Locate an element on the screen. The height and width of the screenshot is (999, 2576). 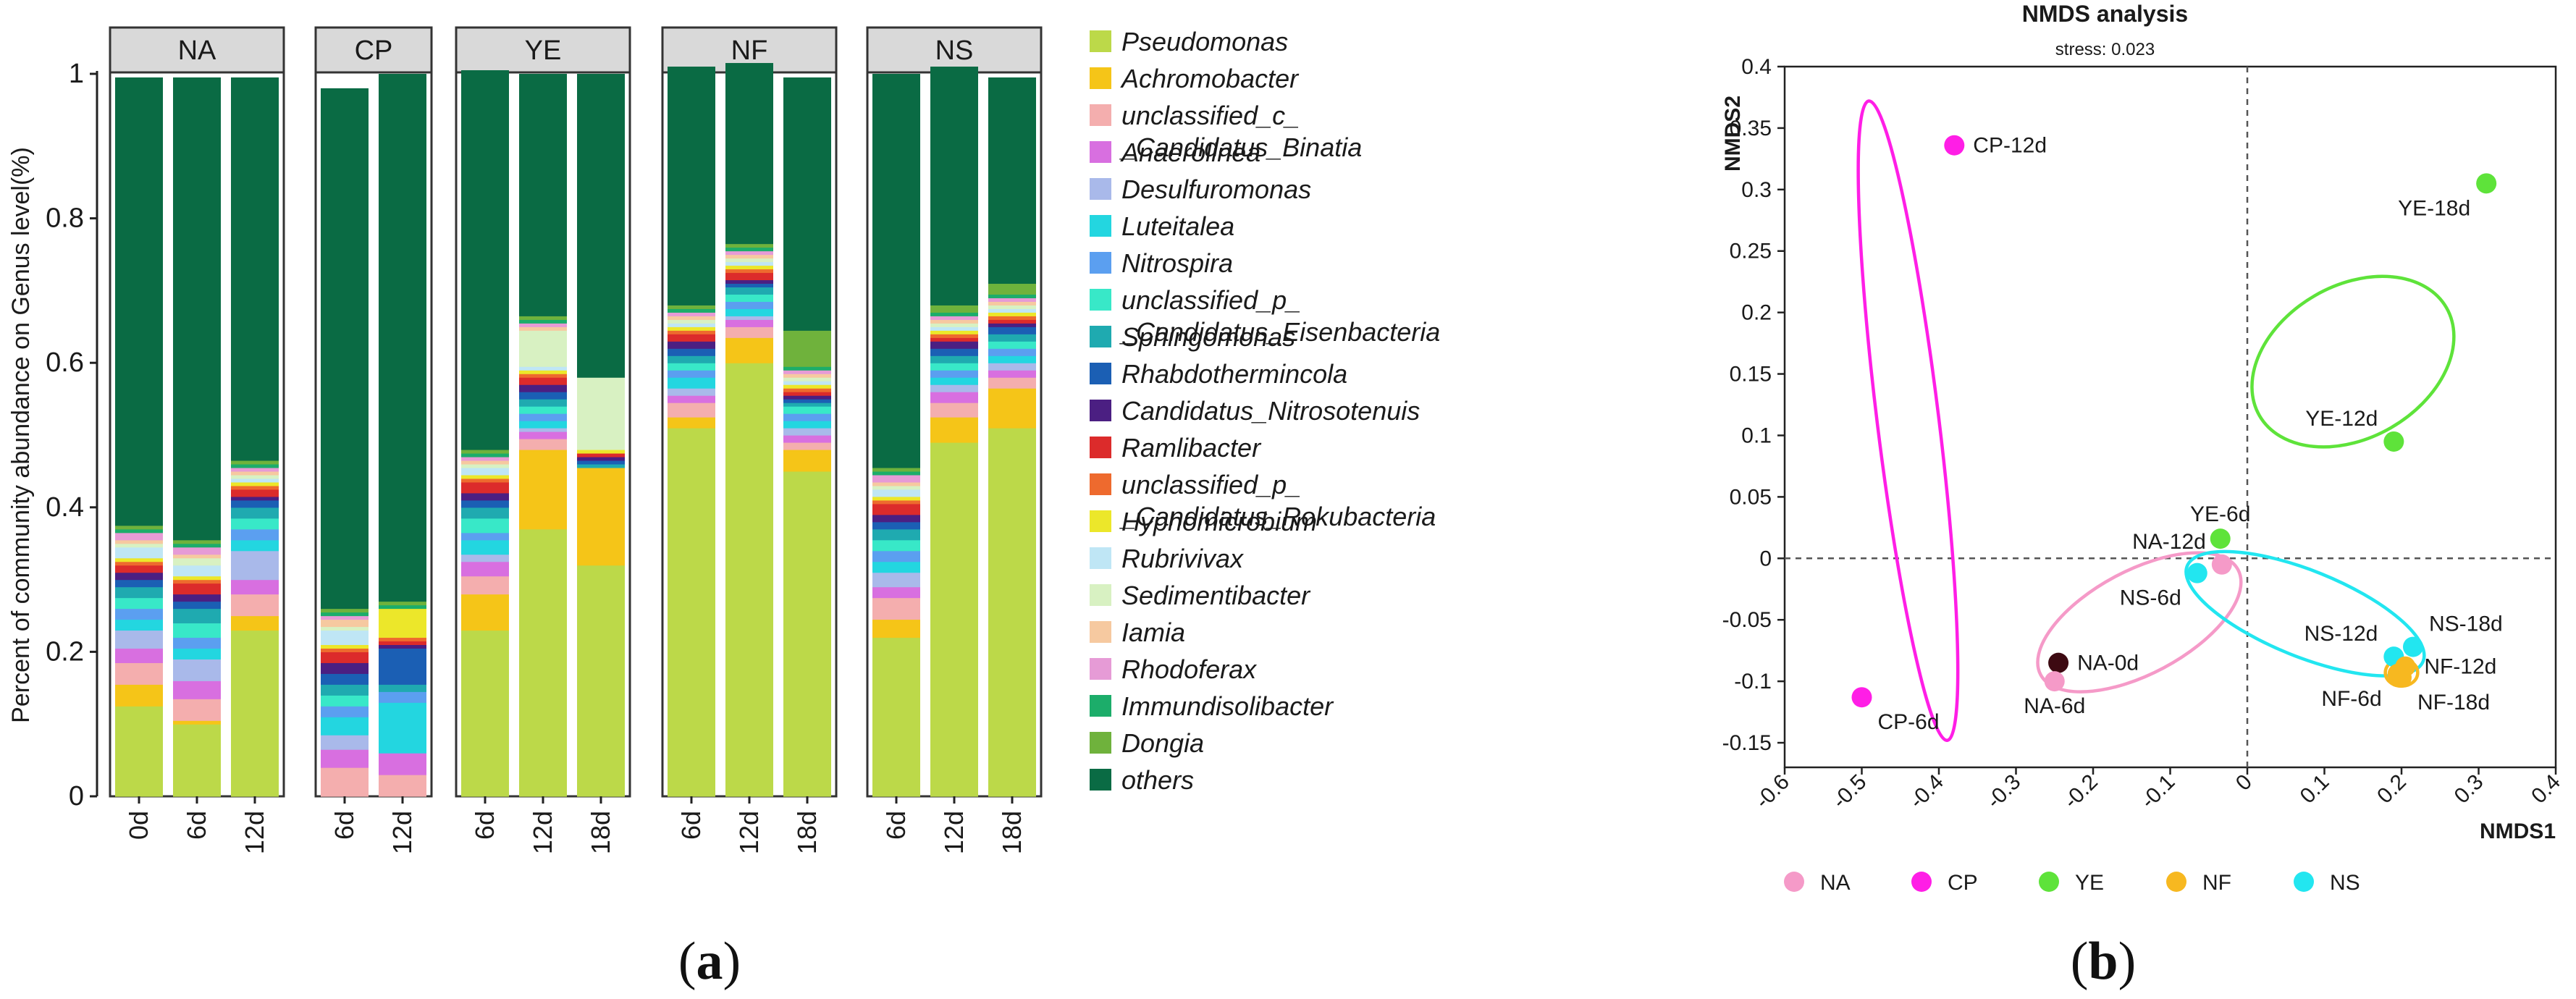
legend-marker is located at coordinates (1794, 882).